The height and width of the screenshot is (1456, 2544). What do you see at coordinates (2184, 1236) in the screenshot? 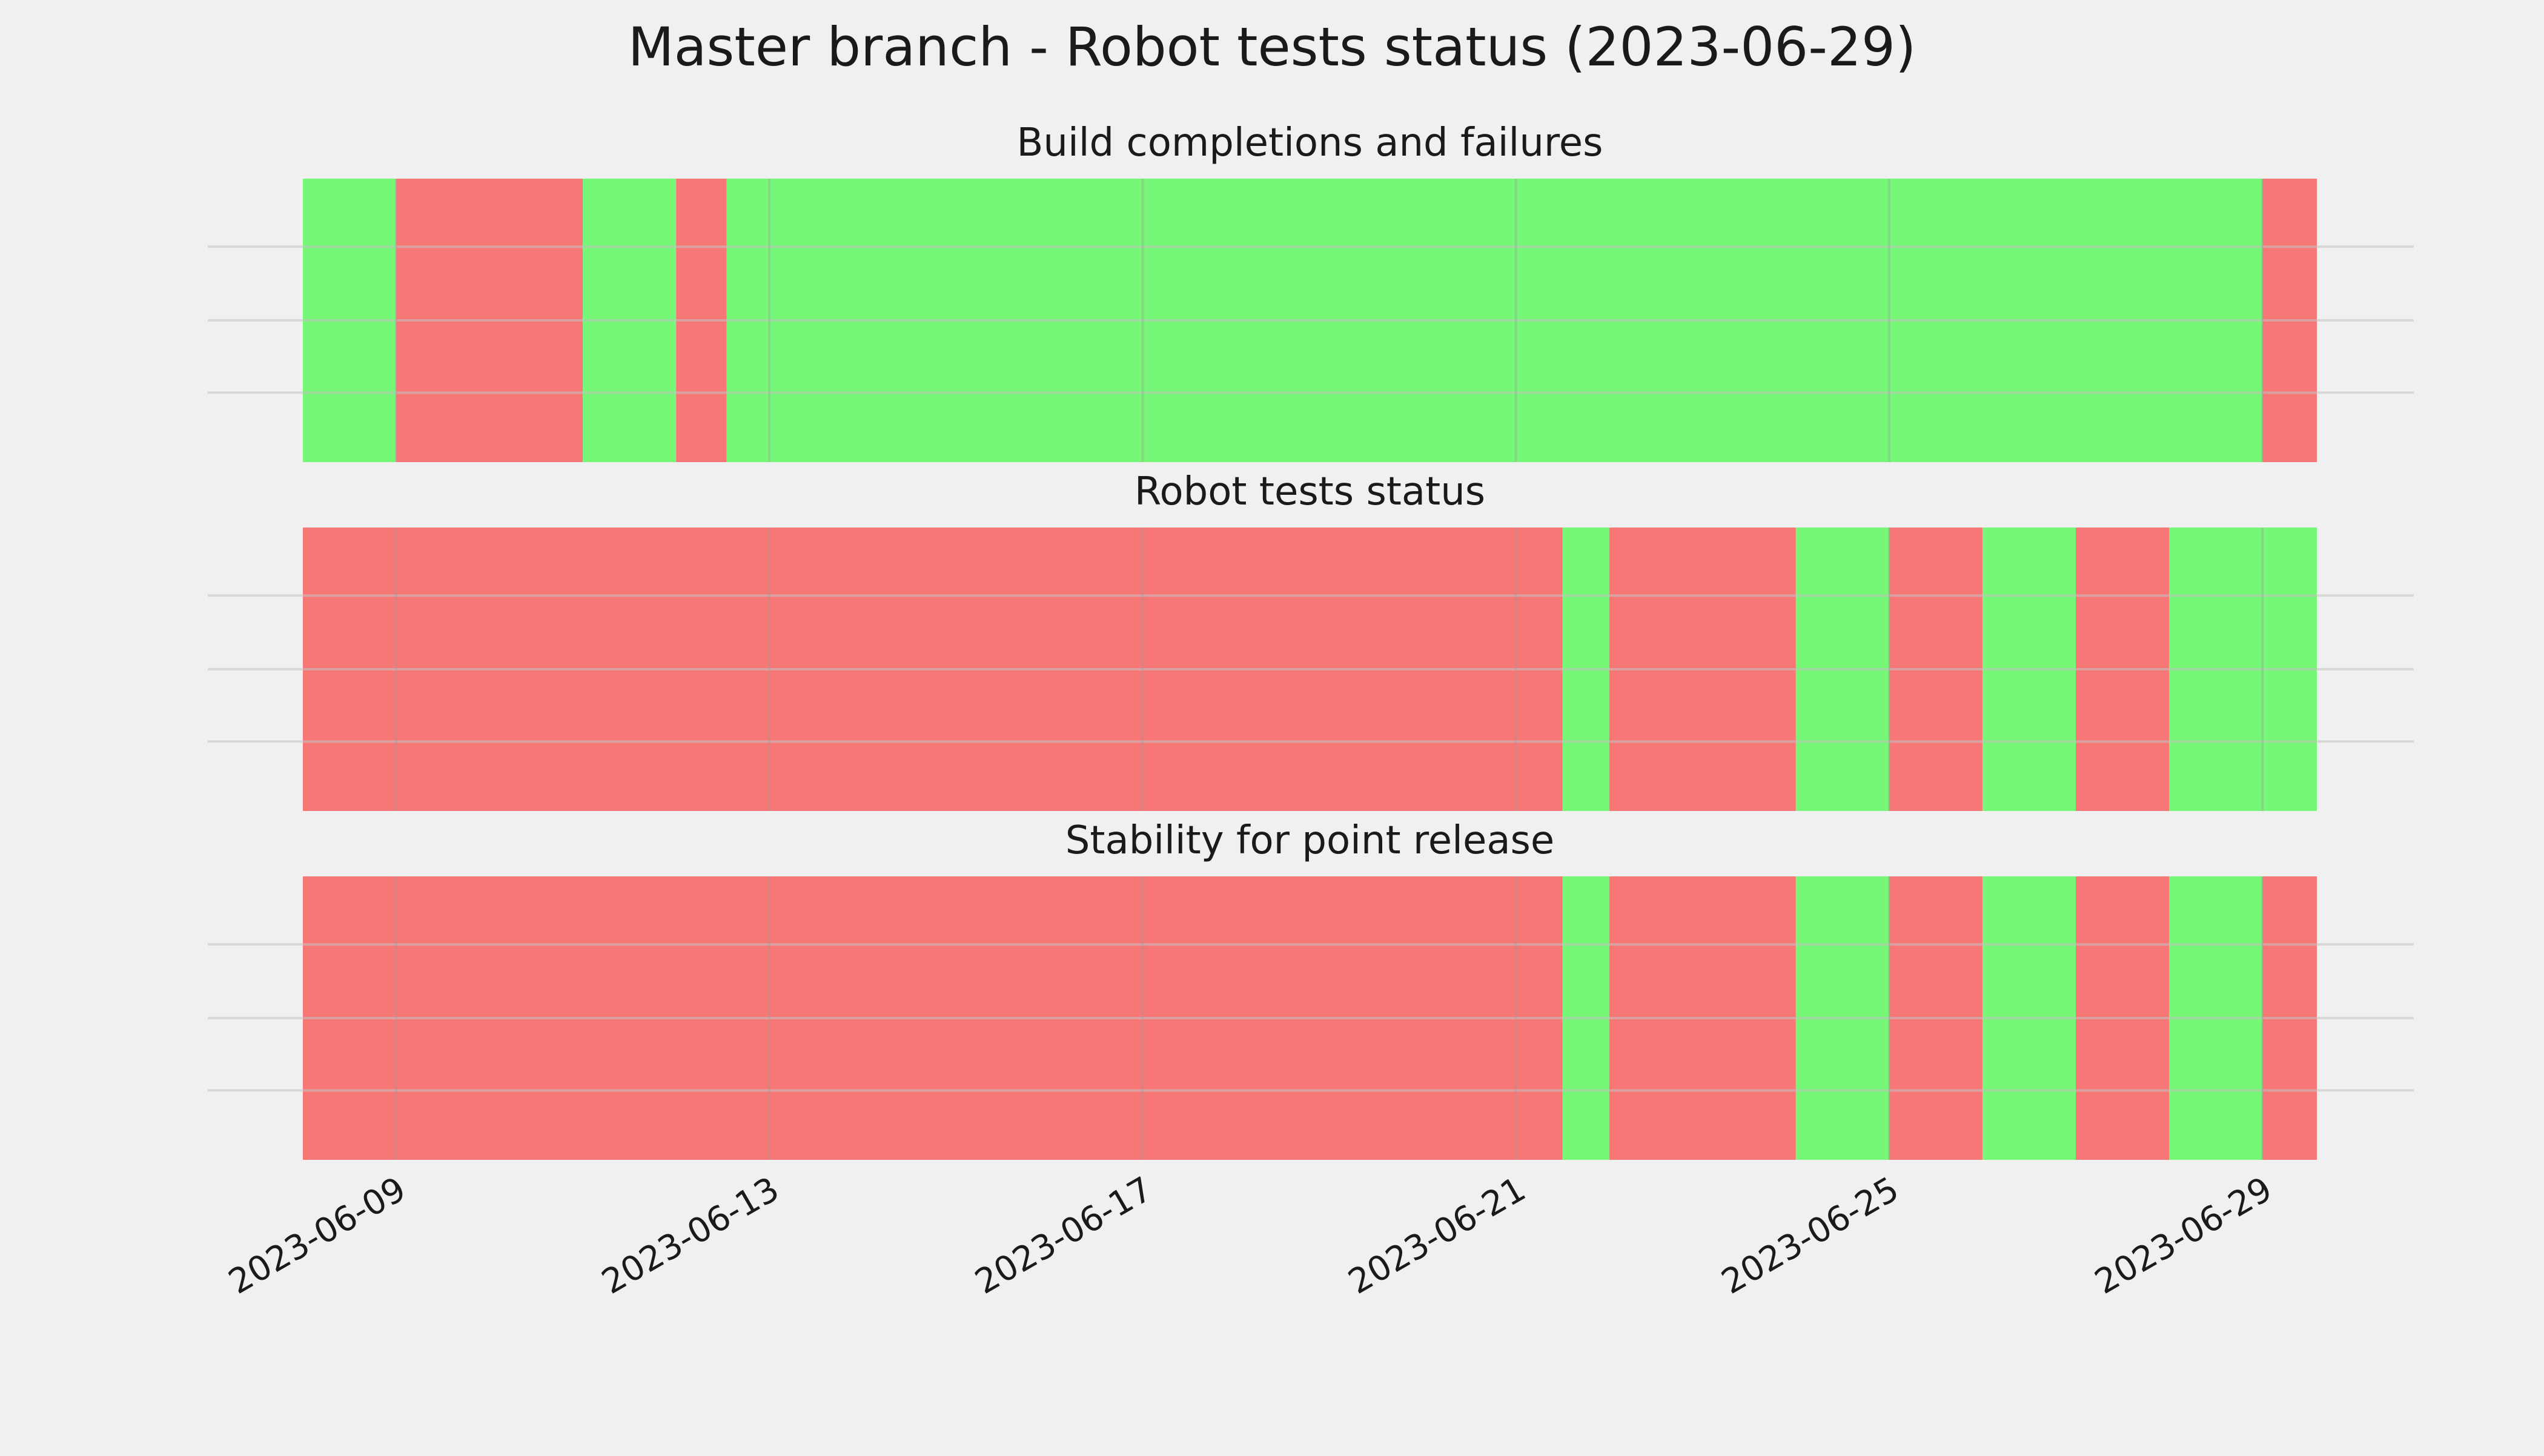
I see `x-tick-label-6: 2023-06-29` at bounding box center [2184, 1236].